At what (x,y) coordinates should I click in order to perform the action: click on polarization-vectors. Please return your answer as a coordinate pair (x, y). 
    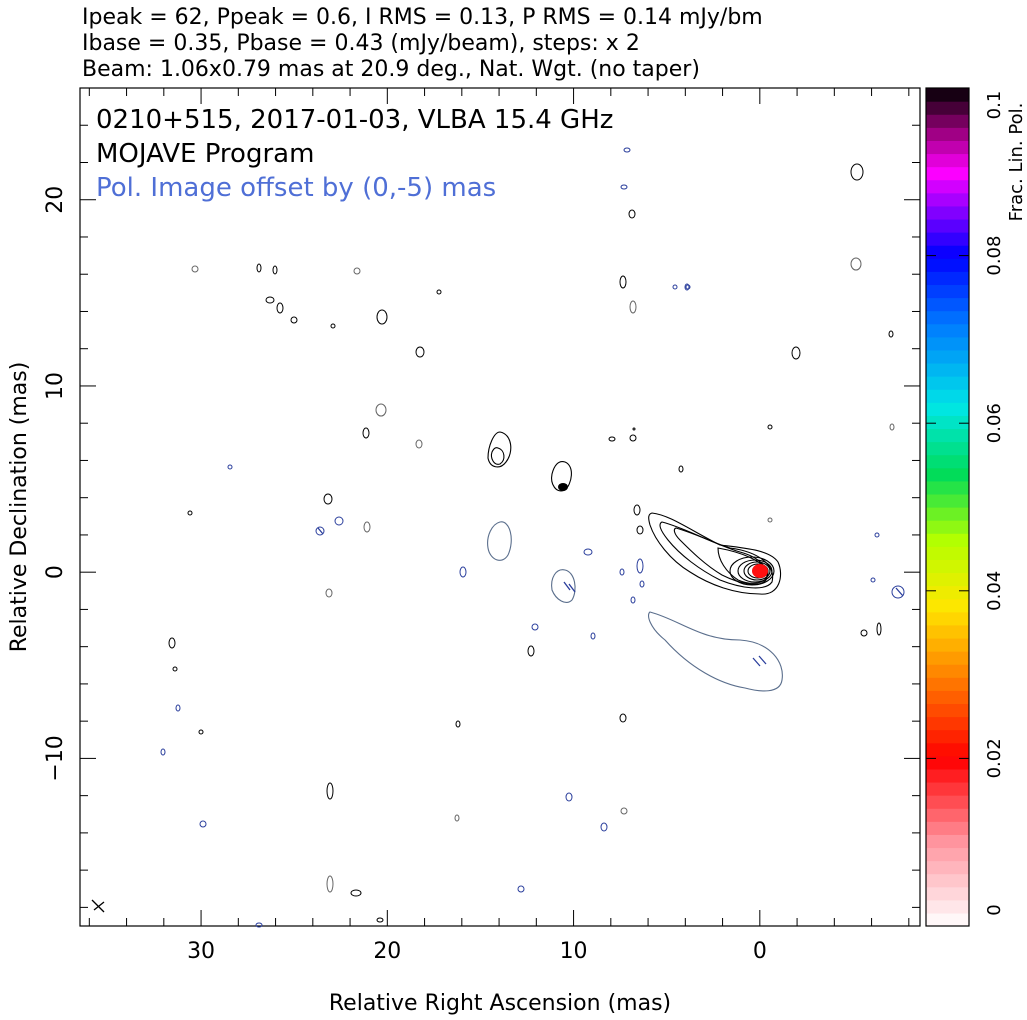
    Looking at the image, I should click on (610, 597).